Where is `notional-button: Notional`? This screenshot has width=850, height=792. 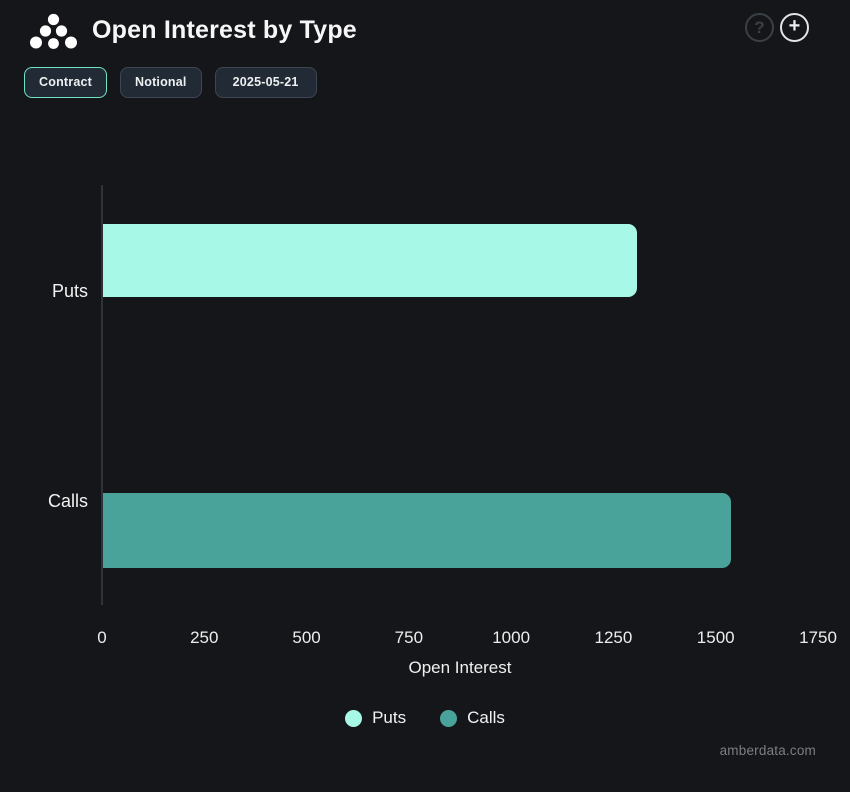 notional-button: Notional is located at coordinates (161, 82).